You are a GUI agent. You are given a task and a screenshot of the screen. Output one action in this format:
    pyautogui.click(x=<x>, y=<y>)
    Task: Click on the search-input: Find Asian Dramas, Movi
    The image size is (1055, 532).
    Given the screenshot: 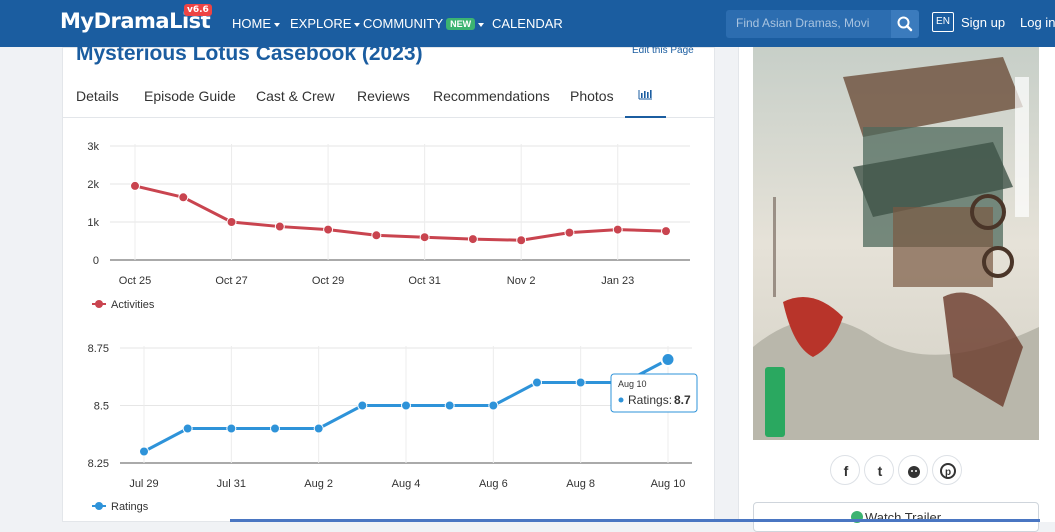 What is the action you would take?
    pyautogui.click(x=809, y=24)
    